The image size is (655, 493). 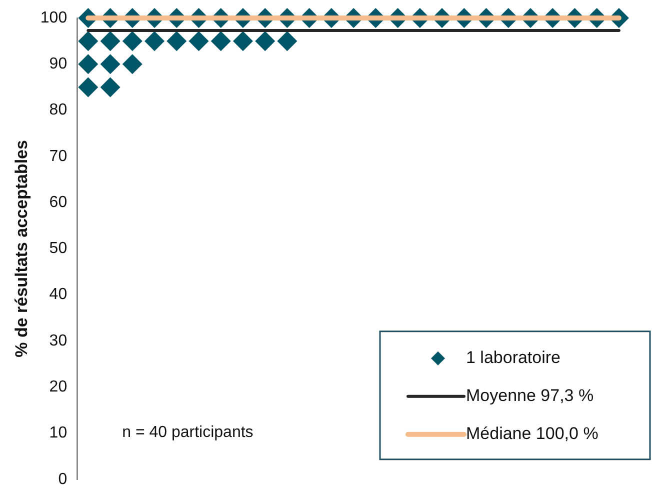 I want to click on y-tick-label: 0, so click(x=63, y=479).